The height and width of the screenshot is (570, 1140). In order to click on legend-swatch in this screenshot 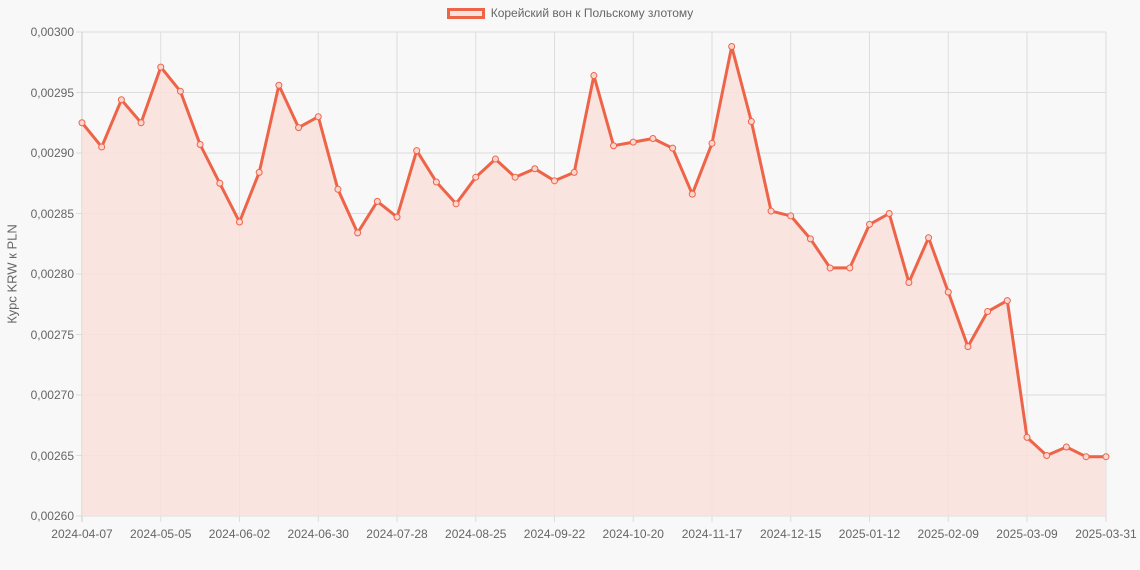, I will do `click(465, 13)`.